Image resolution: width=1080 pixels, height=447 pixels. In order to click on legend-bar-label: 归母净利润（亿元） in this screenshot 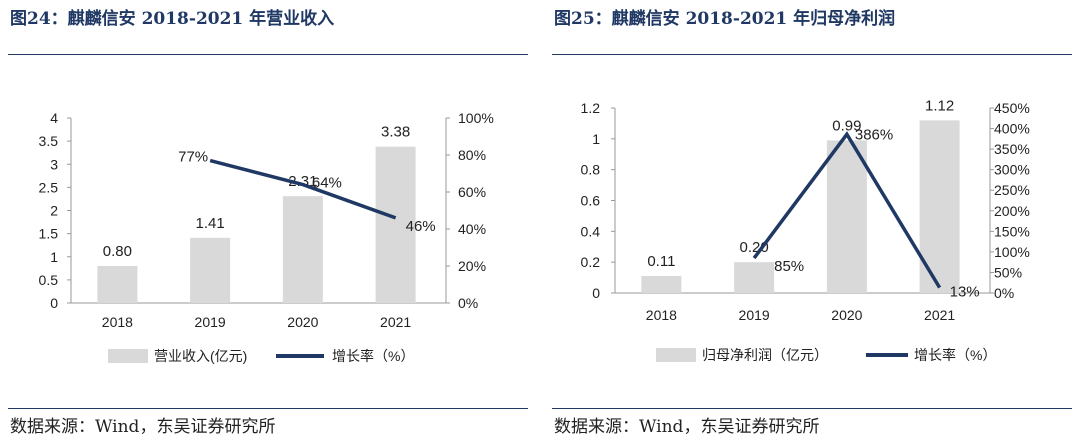, I will do `click(765, 355)`.